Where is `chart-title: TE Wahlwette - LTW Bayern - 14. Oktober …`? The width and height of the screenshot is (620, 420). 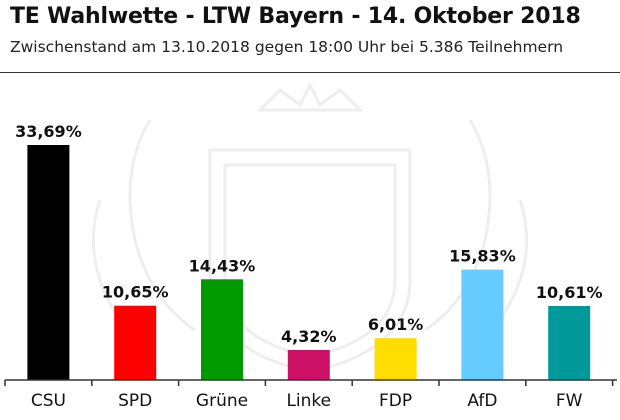
chart-title: TE Wahlwette - LTW Bayern - 14. Oktober … is located at coordinates (295, 16).